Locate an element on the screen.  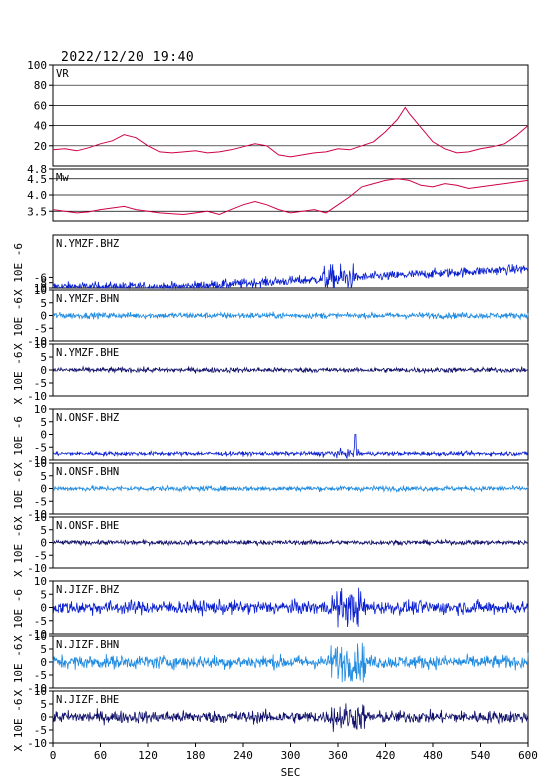
x-tick-label: 180 is located at coordinates (196, 755).